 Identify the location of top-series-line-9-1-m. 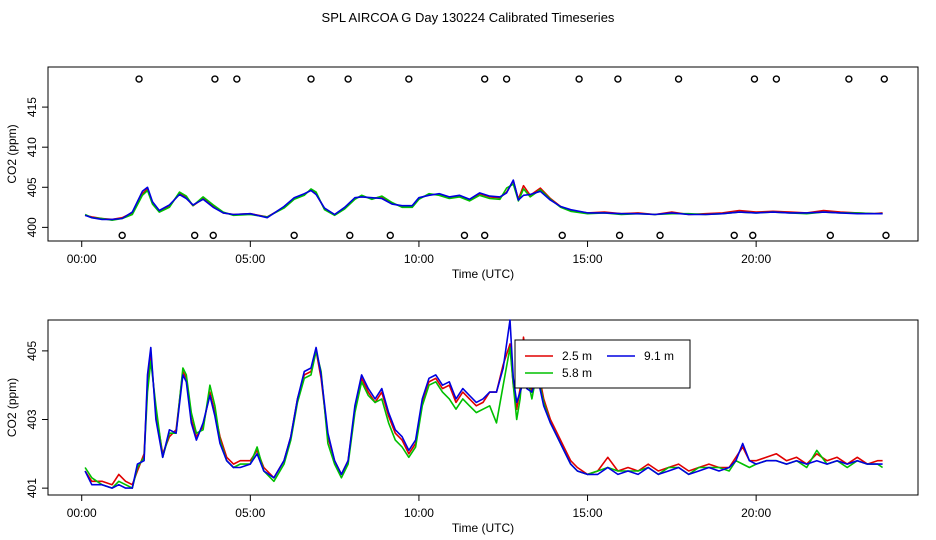
(483, 200).